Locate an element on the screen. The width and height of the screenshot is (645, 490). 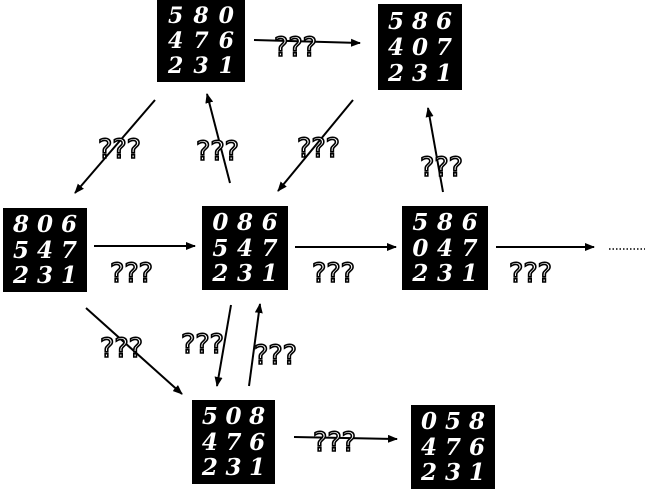
arrow-g4-to-g6 is located at coordinates (223, 345).